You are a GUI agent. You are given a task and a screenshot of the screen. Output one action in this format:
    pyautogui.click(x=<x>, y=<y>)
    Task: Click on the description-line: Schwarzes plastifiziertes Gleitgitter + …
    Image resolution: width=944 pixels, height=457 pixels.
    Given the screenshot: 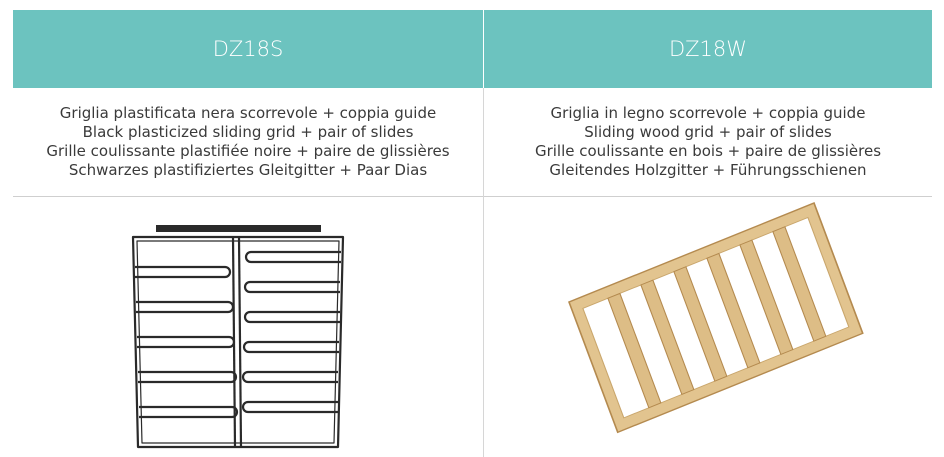 What is the action you would take?
    pyautogui.click(x=248, y=170)
    